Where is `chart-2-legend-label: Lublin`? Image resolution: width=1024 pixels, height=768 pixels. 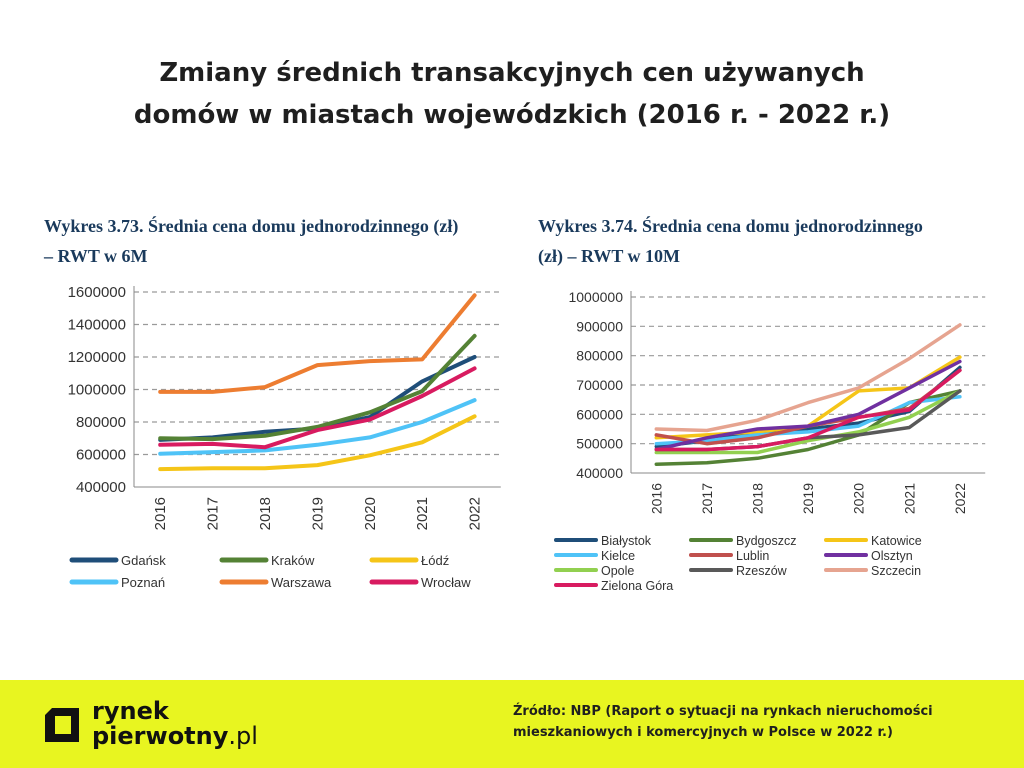
chart-2-legend-label: Lublin is located at coordinates (752, 556).